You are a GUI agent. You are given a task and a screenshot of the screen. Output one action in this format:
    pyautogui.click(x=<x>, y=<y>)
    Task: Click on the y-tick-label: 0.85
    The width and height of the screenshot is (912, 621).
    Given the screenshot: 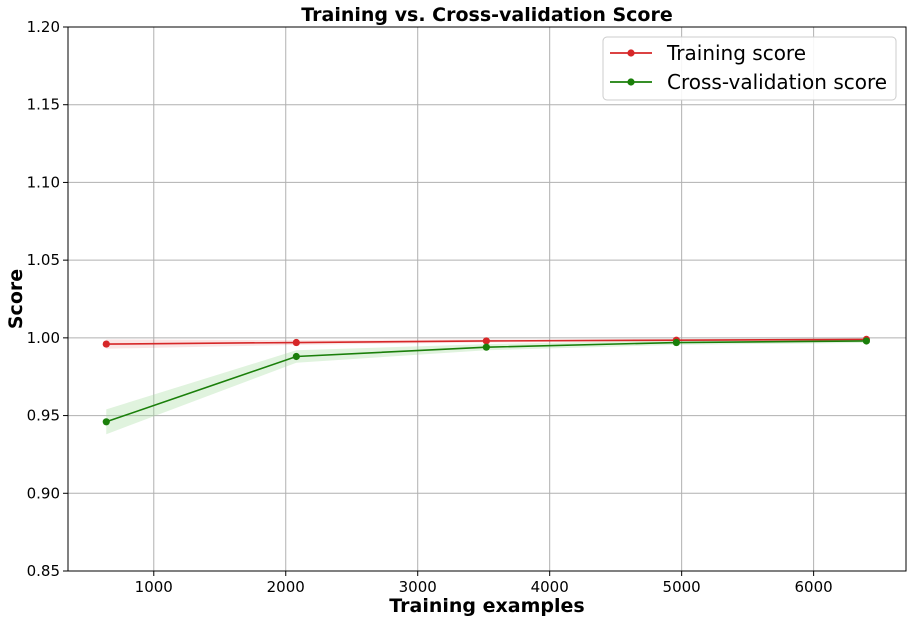 What is the action you would take?
    pyautogui.click(x=43, y=571)
    